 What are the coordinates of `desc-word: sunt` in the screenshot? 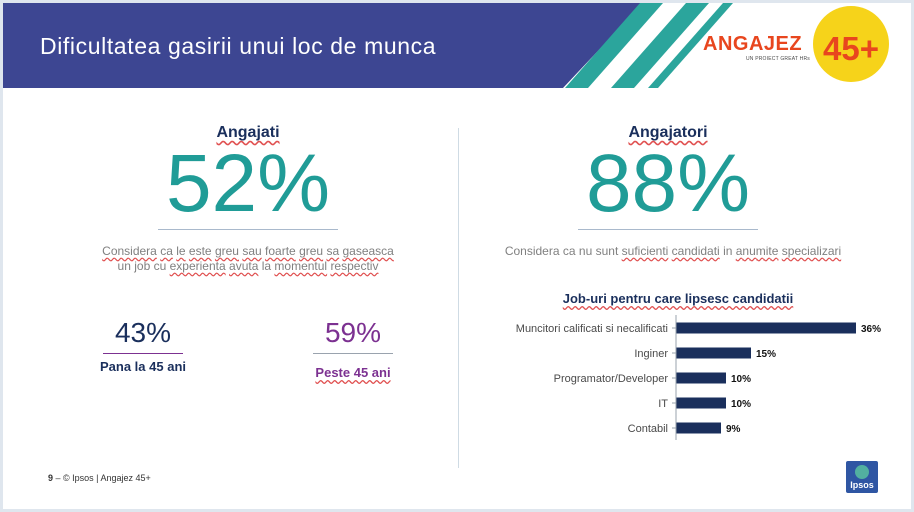 It's located at (607, 251).